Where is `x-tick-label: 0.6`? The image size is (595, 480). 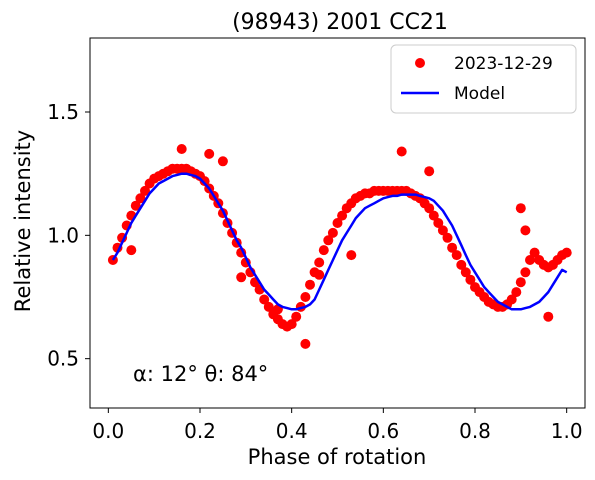 x-tick-label: 0.6 is located at coordinates (383, 431).